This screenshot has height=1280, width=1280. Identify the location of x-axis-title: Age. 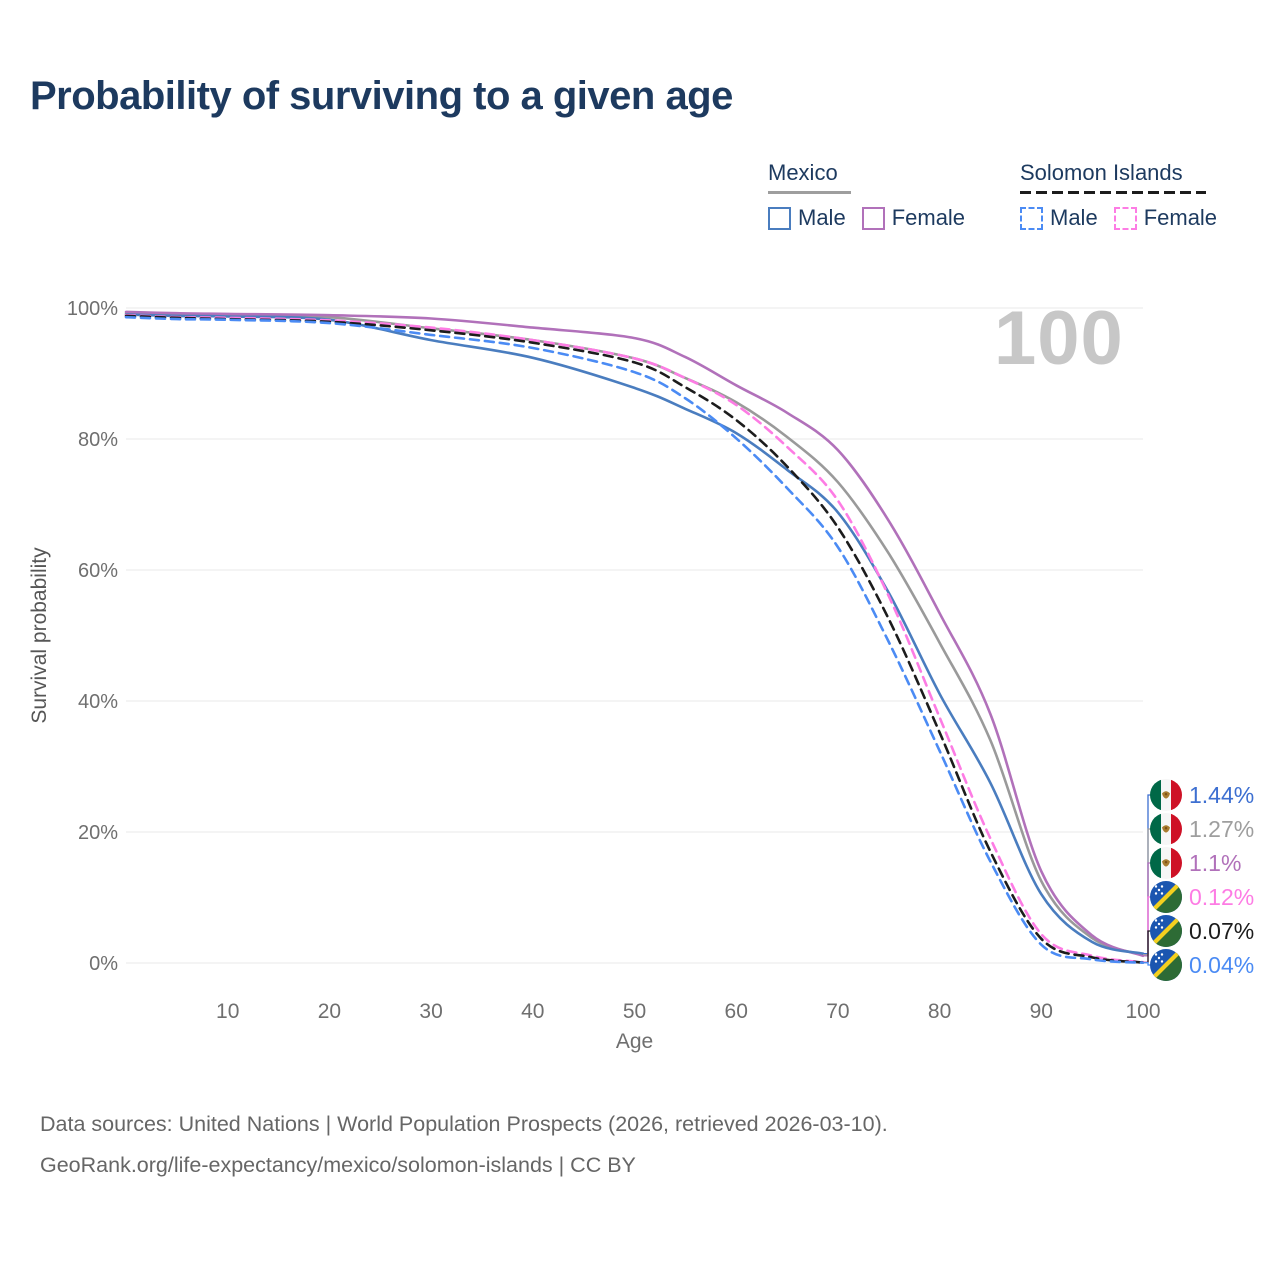
(634, 1041).